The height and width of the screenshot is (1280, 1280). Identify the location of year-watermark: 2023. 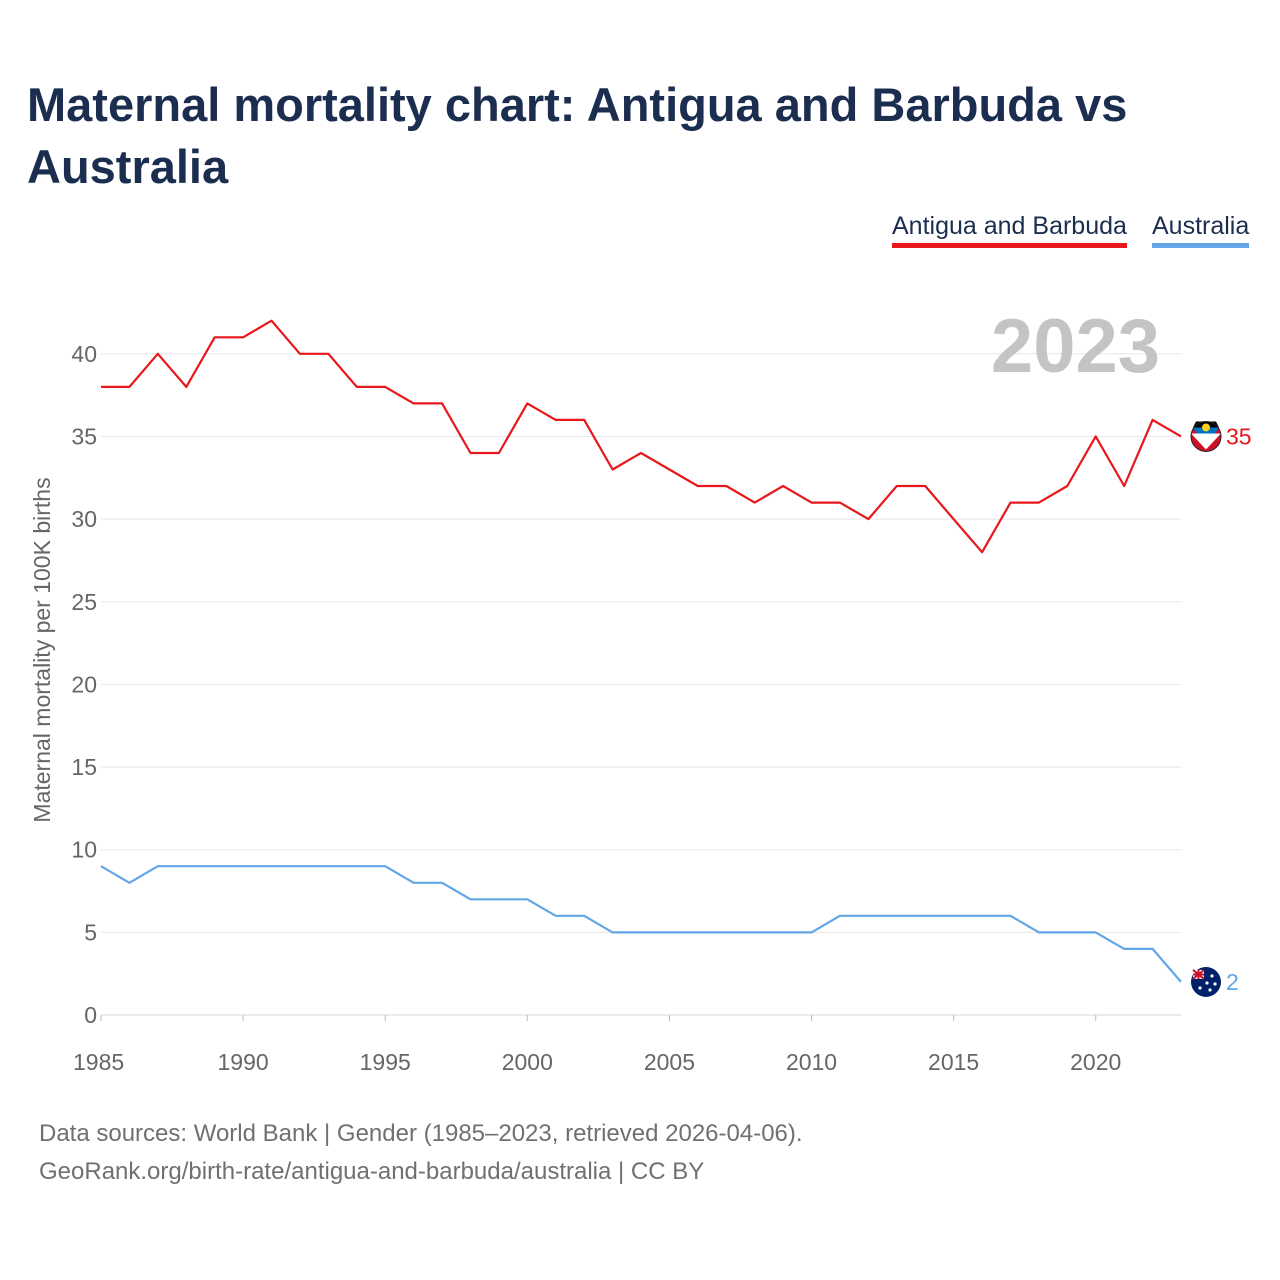
(1075, 346).